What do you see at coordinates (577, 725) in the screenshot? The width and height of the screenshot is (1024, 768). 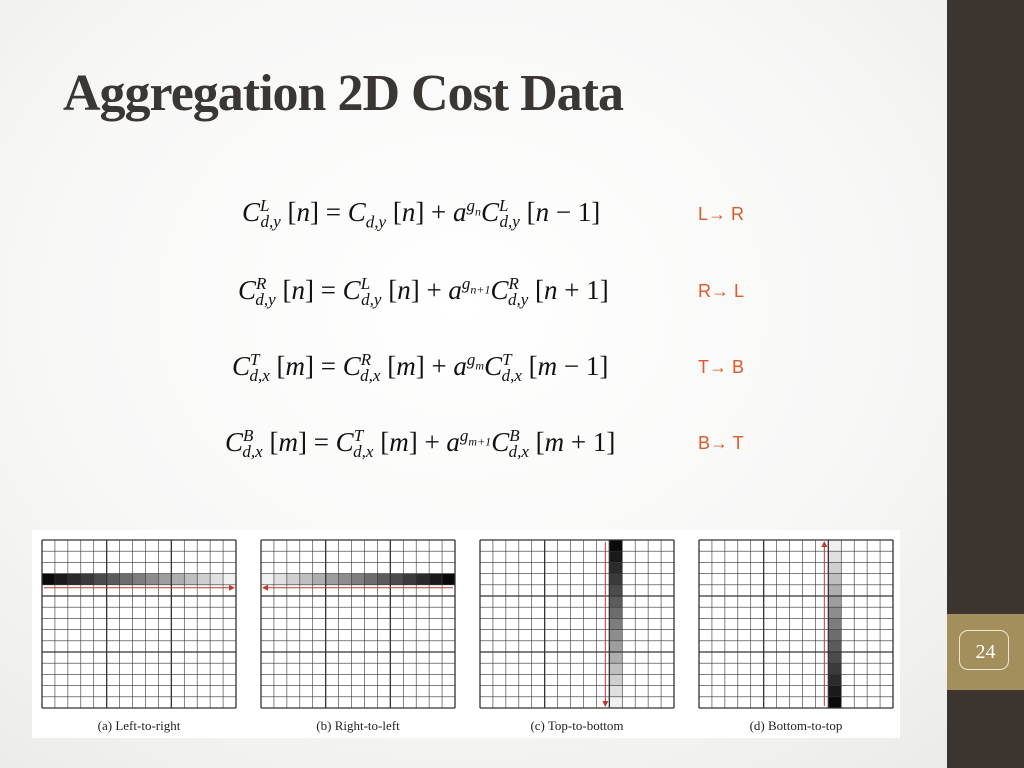 I see `caption-top-to-bottom: (c) Top-to-bottom` at bounding box center [577, 725].